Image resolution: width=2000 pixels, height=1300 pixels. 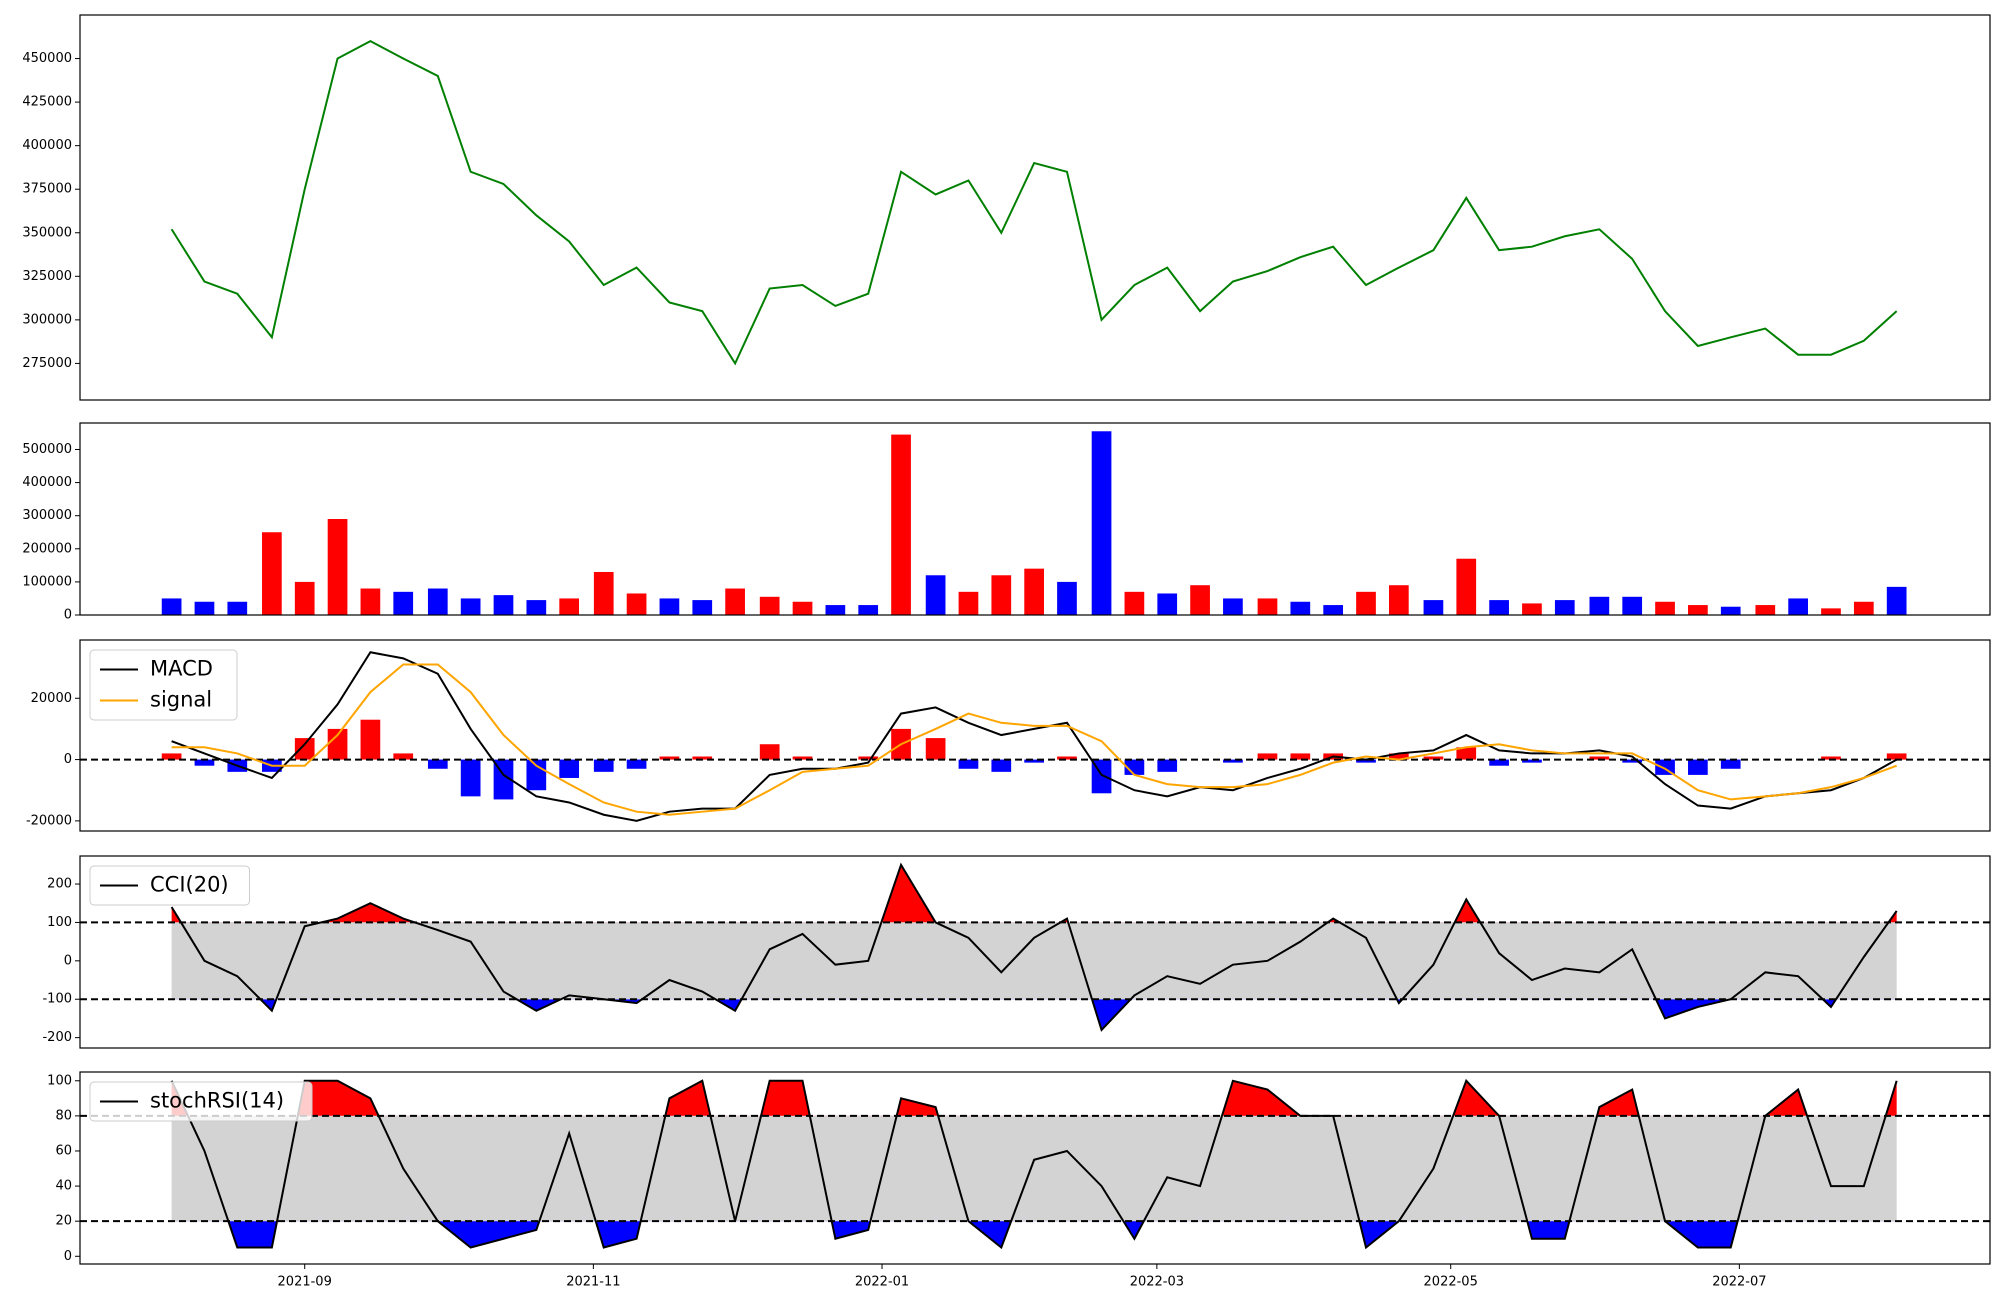 I want to click on x-tick-label: 2022-03, so click(x=1157, y=1282).